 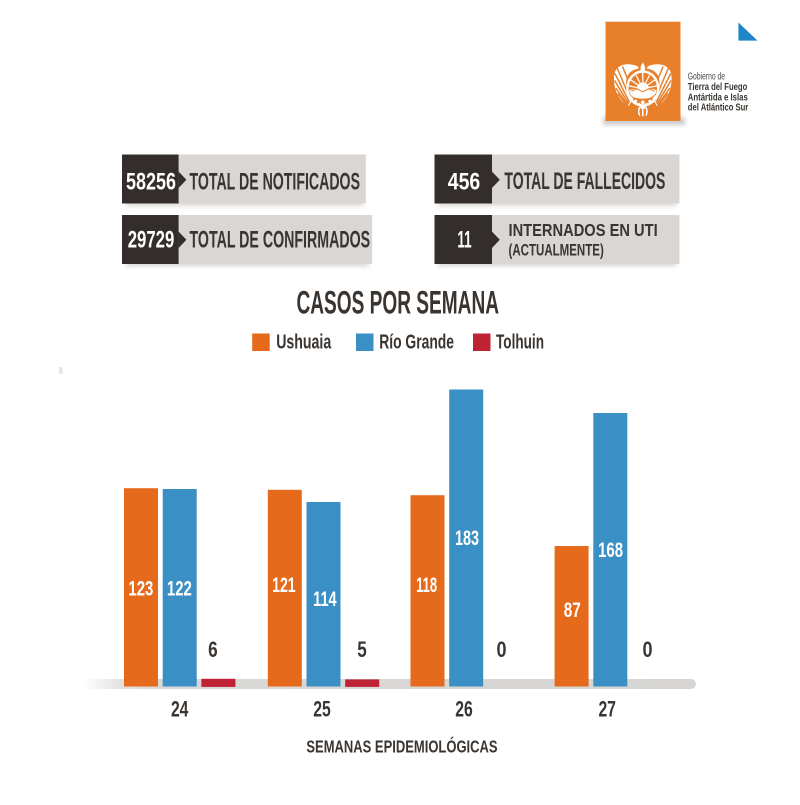 What do you see at coordinates (304, 342) in the screenshot?
I see `svg-text: Ushuaia` at bounding box center [304, 342].